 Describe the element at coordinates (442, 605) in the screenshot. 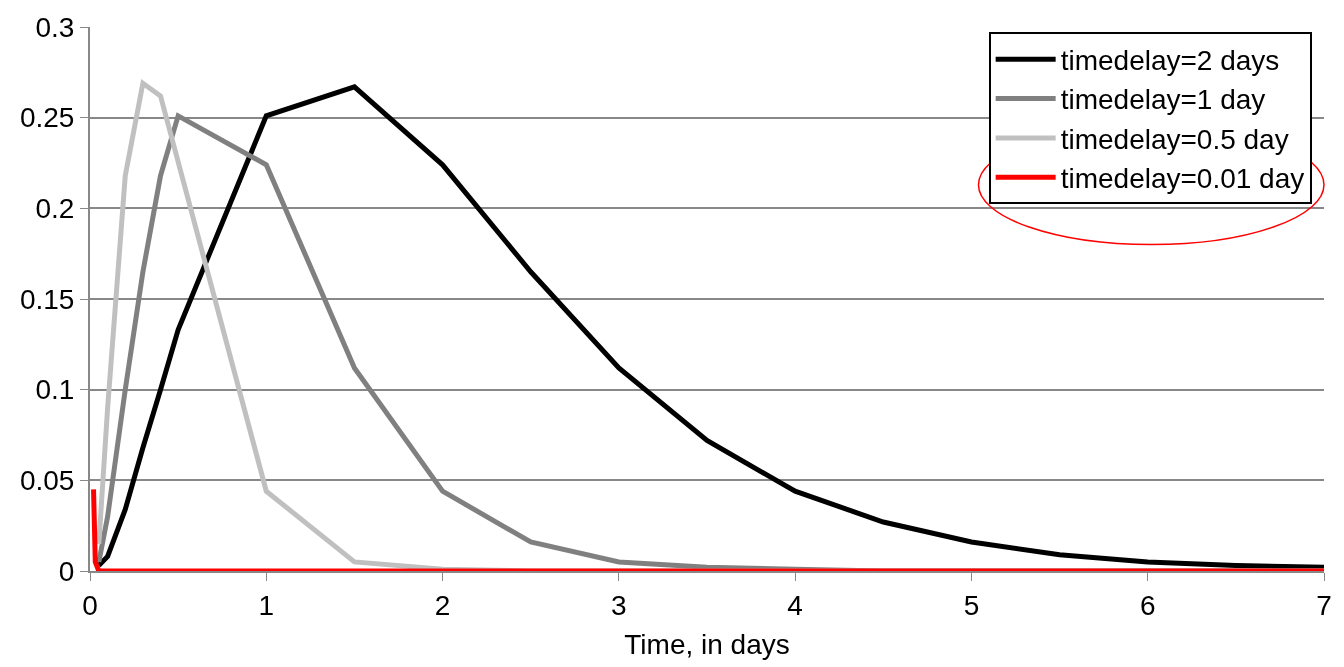

I see `x-tick-label: 2` at that location.